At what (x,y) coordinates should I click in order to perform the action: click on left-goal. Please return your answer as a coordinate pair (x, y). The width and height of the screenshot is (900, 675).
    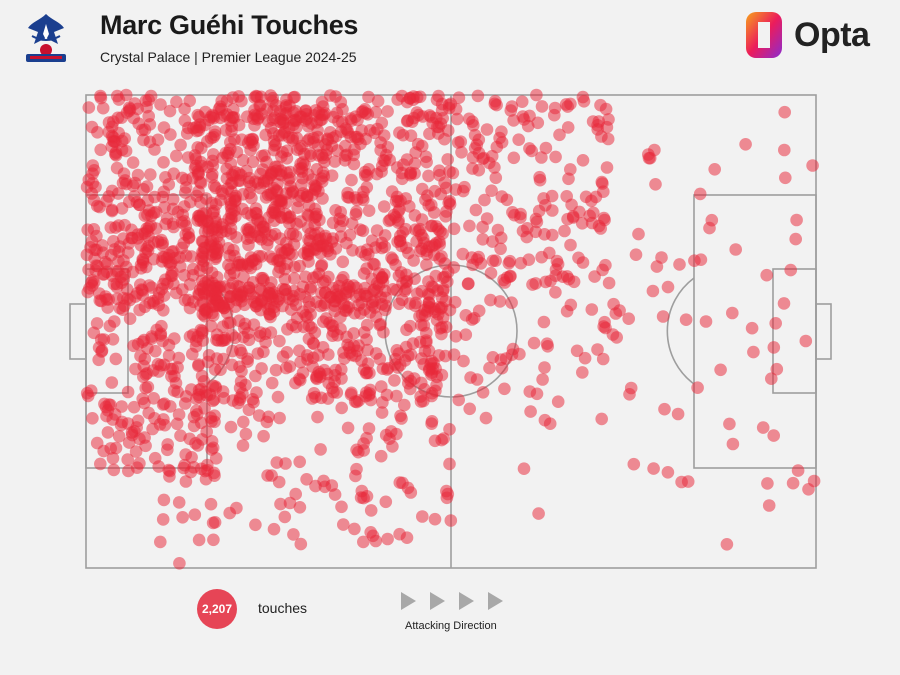
    Looking at the image, I should click on (78, 331).